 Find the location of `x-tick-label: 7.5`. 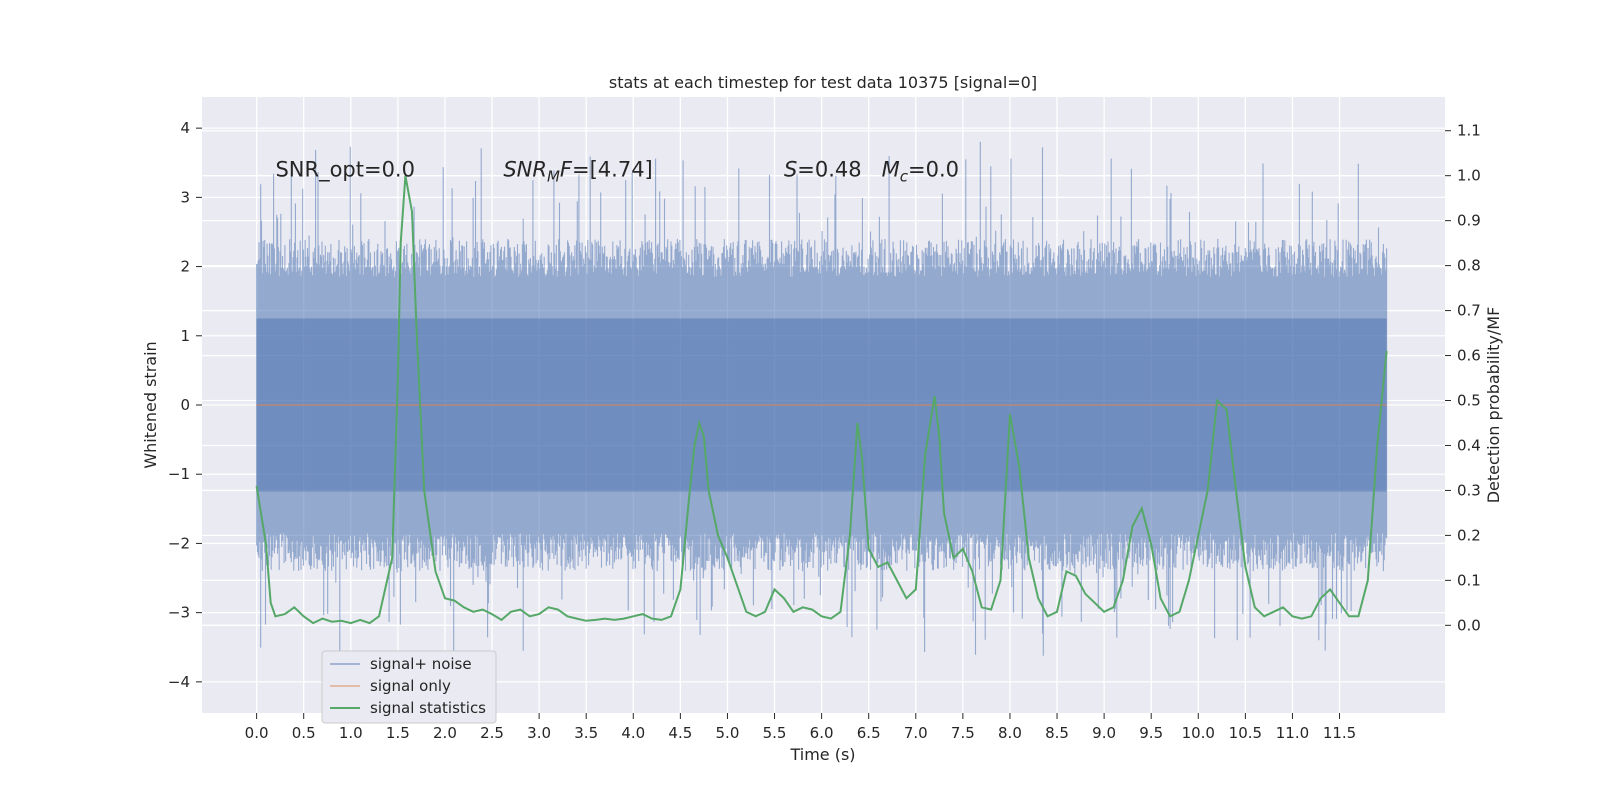

x-tick-label: 7.5 is located at coordinates (963, 733).